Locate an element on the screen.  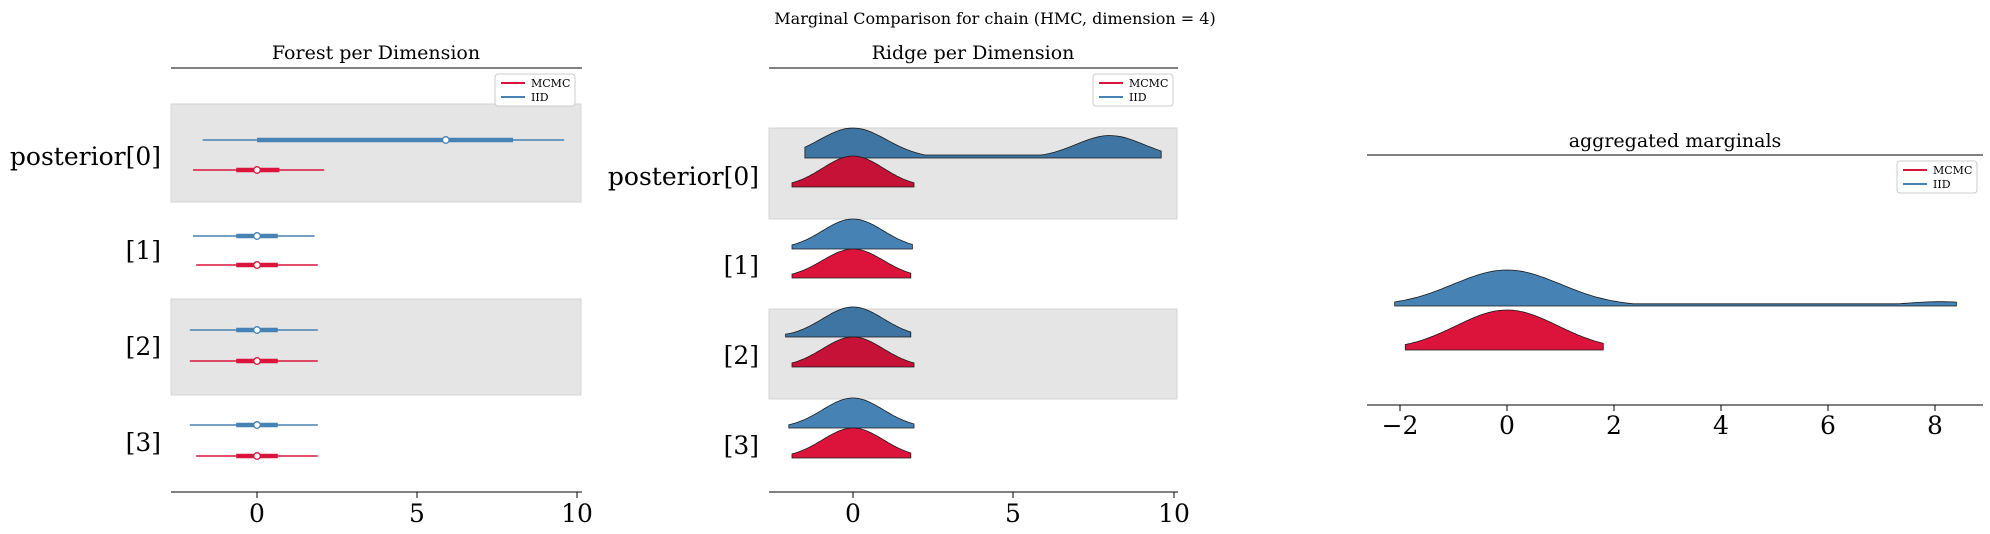
aggregated-xtick-label-5: 8 is located at coordinates (1935, 425).